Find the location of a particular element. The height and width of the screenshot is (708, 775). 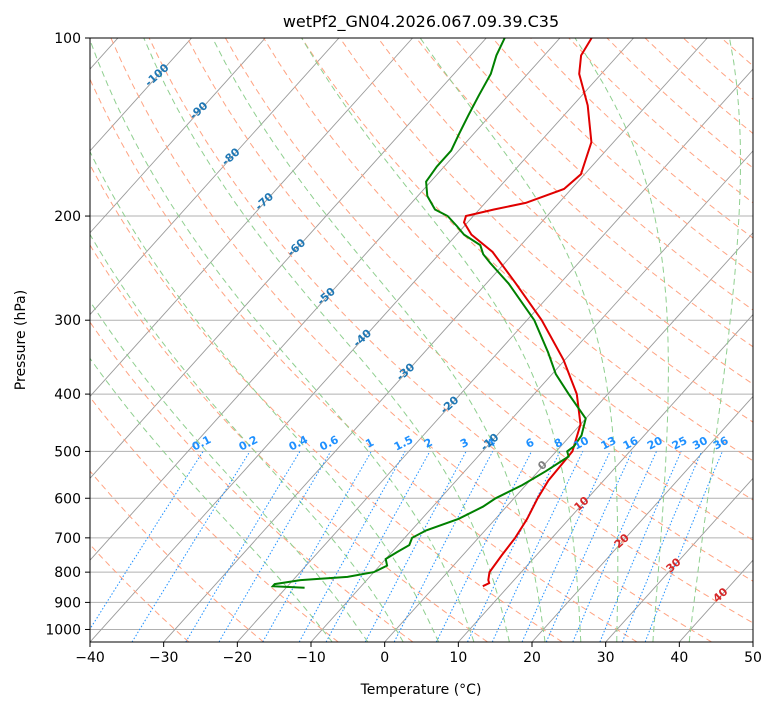

x-tick-label: −10 is located at coordinates (311, 658).